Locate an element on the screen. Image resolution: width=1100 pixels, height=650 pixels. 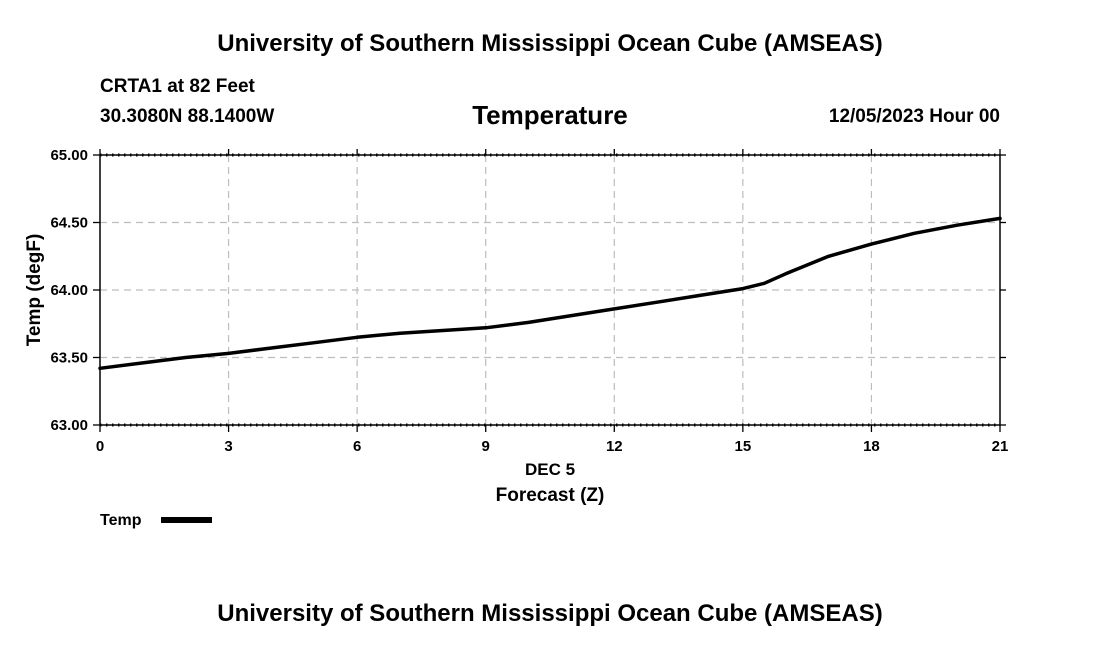
y-tick-labels: 63.00 63.50 64.00 64.50 65.00 is located at coordinates (69, 290).